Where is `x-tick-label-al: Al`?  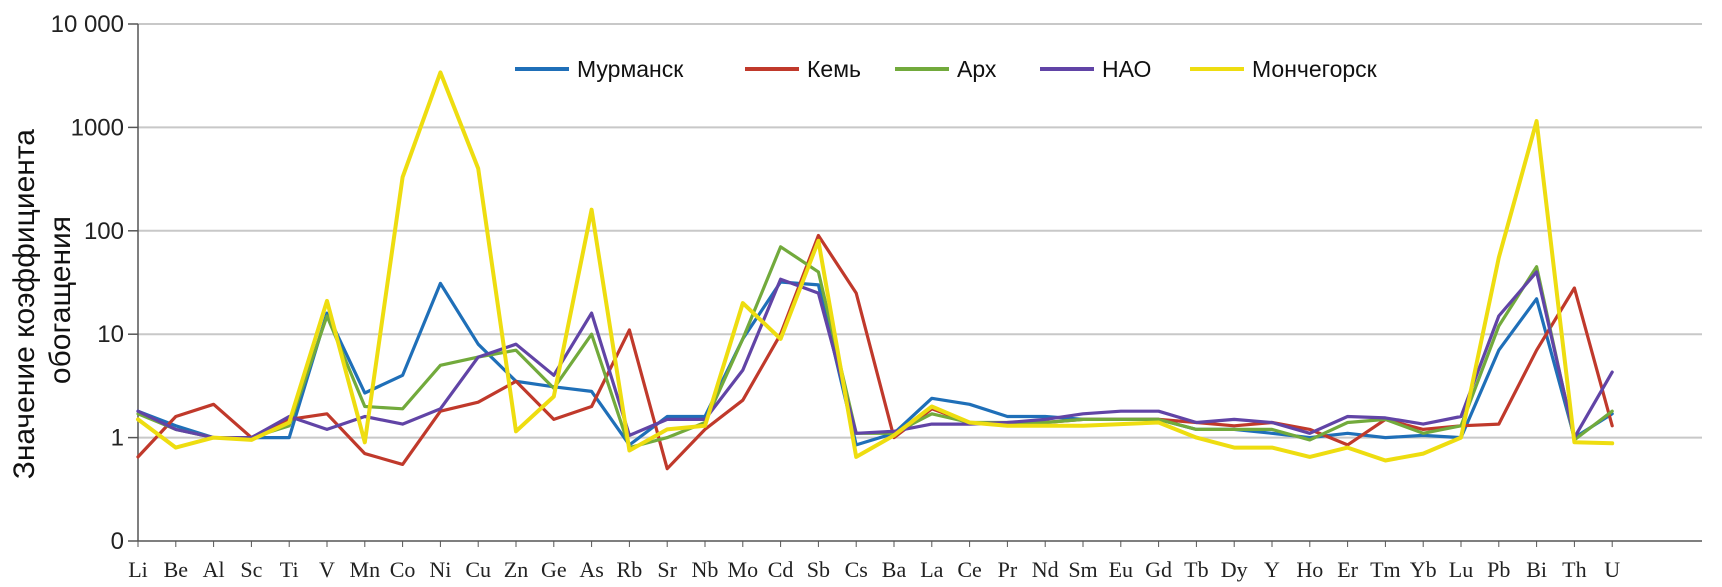 x-tick-label-al: Al is located at coordinates (214, 569).